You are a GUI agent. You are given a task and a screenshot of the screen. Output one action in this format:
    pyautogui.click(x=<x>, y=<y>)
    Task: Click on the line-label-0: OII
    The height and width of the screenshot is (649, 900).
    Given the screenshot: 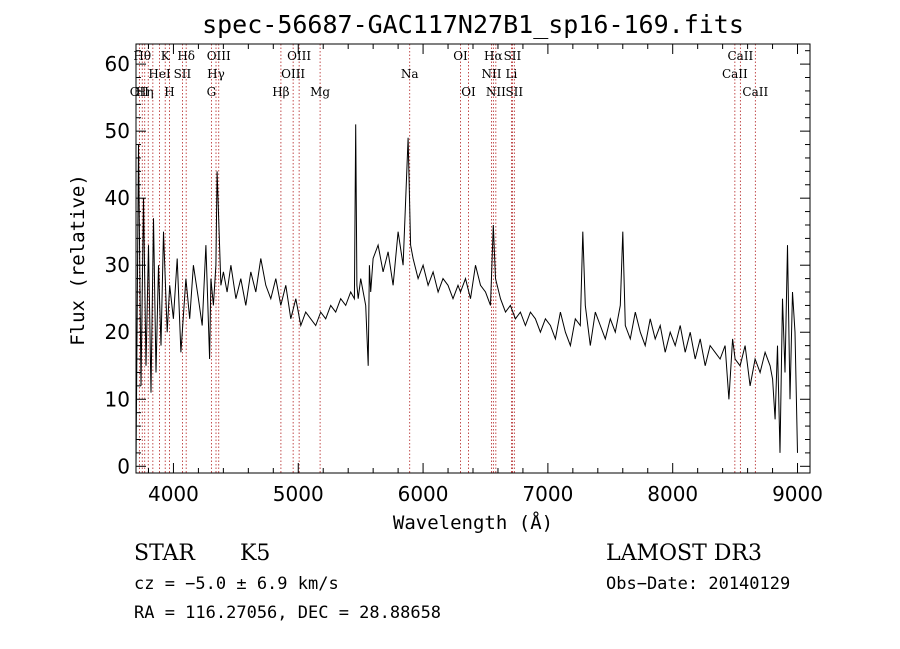 What is the action you would take?
    pyautogui.click(x=140, y=92)
    